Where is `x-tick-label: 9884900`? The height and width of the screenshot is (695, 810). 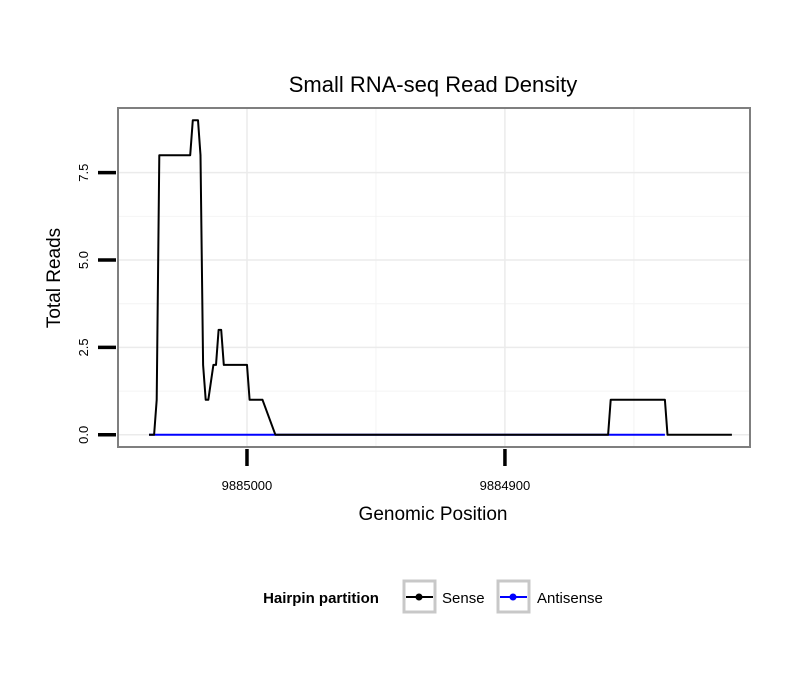
x-tick-label: 9884900 is located at coordinates (505, 485).